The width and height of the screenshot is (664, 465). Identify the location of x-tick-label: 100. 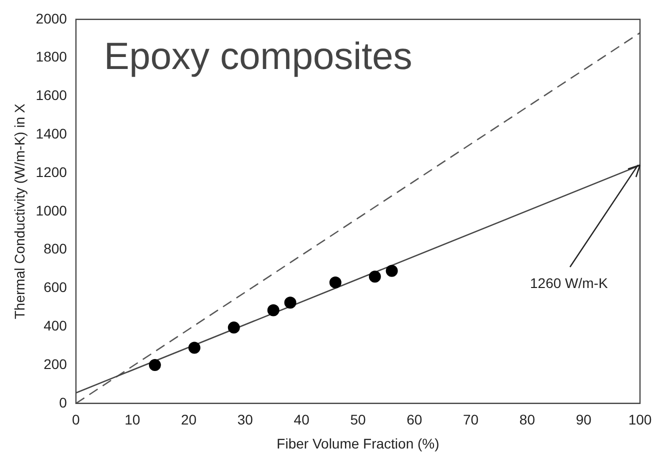
(640, 420).